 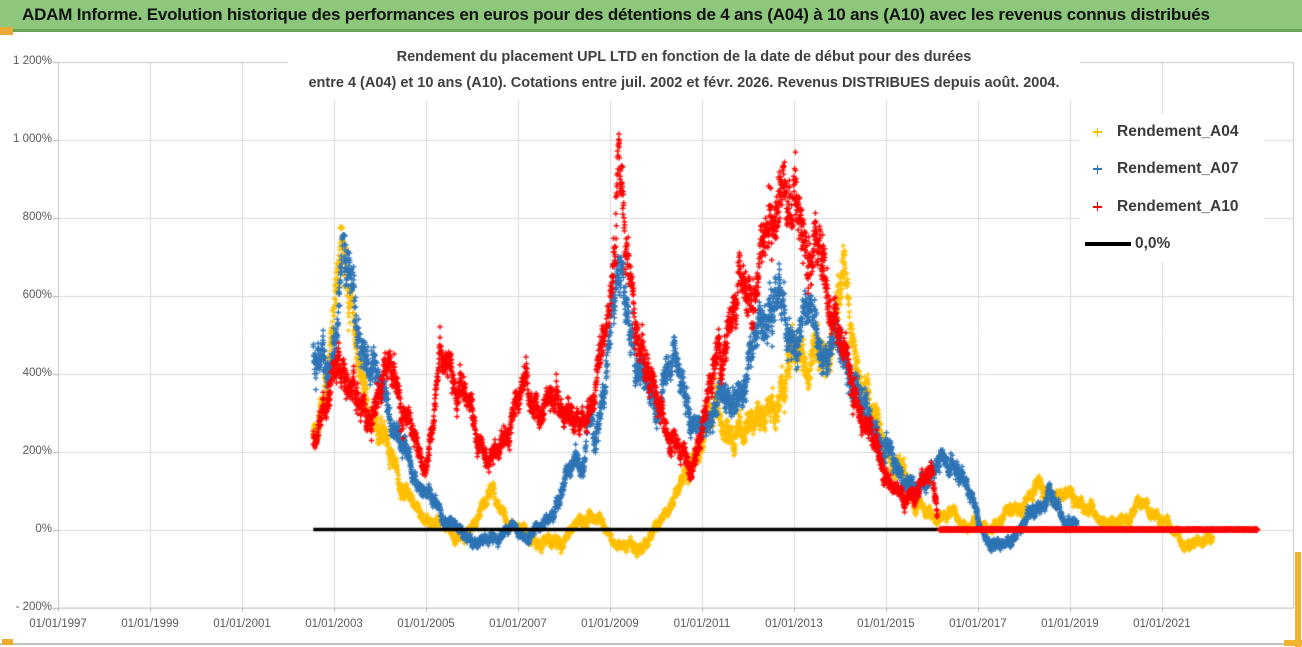 I want to click on y-axis-tick-label: 800%, so click(x=37, y=216).